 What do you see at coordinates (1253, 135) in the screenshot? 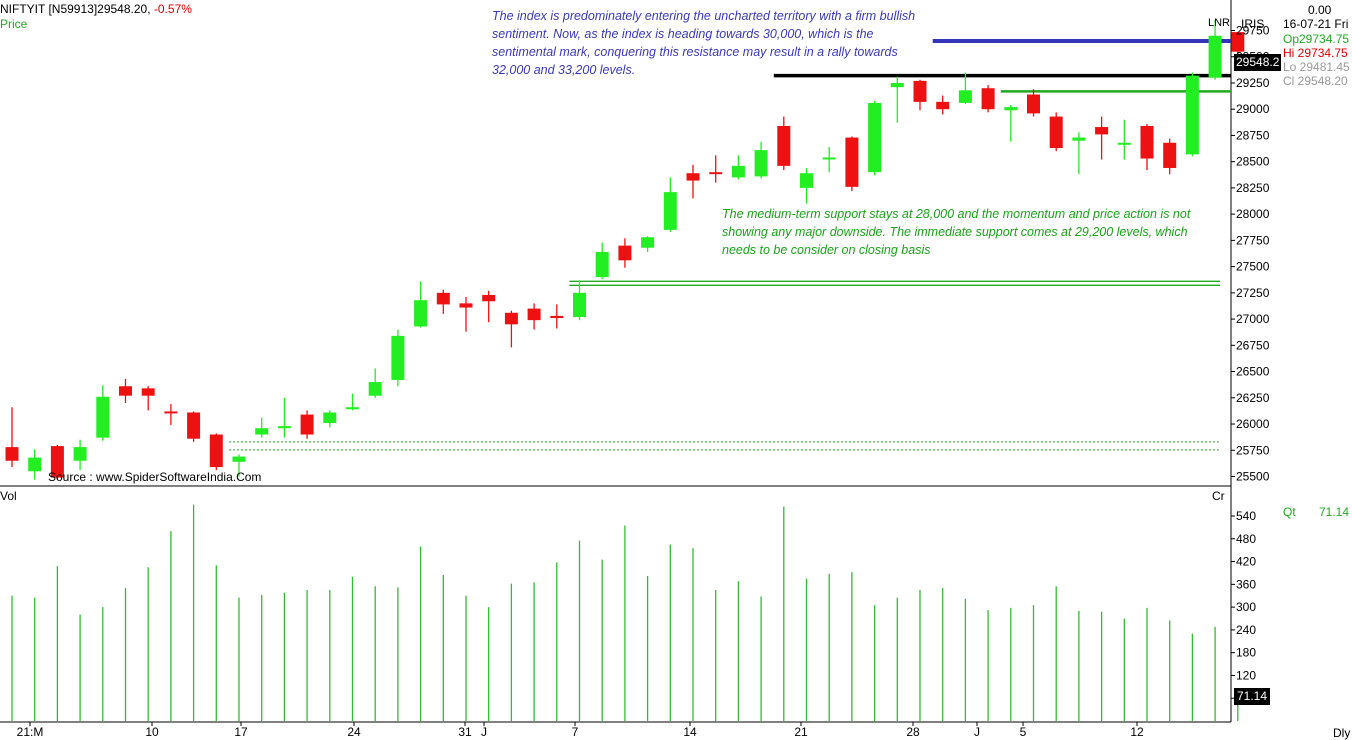
I see `price-tick-label: 28750` at bounding box center [1253, 135].